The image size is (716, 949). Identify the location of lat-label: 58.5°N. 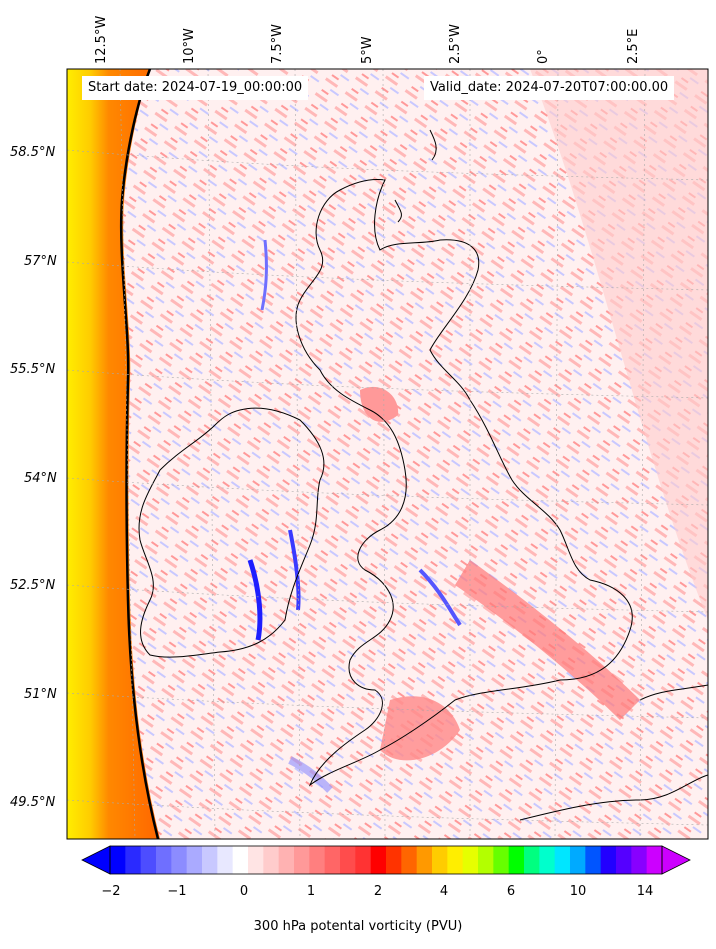
(33, 152).